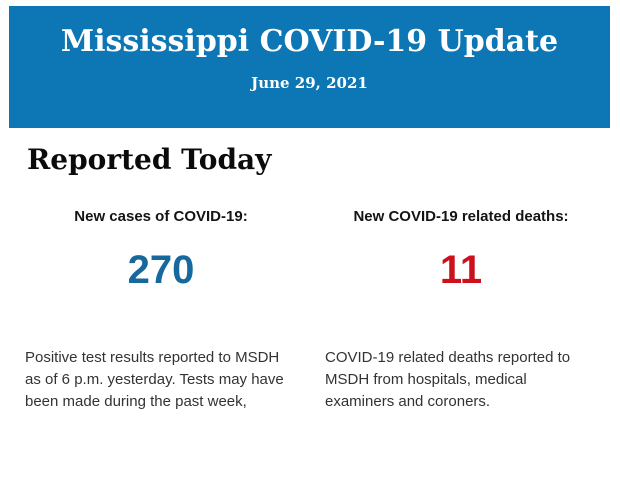 Image resolution: width=620 pixels, height=483 pixels. I want to click on page-title: Mississippi COVID-19 Update, so click(309, 41).